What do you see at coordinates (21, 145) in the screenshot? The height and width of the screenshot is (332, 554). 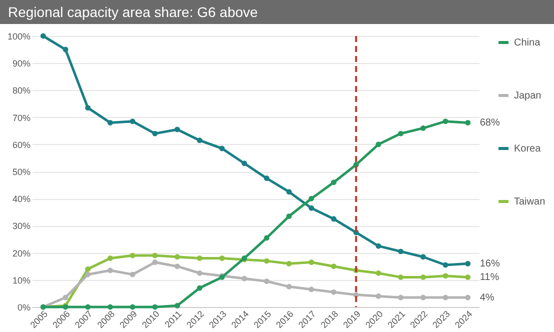 I see `y-tick-label: 60%` at bounding box center [21, 145].